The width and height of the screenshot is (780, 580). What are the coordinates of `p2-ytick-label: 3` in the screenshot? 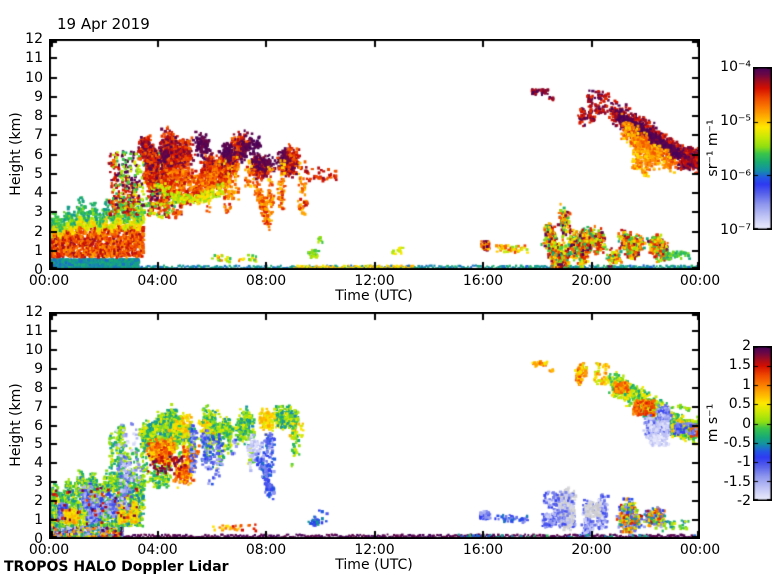 It's located at (38, 482).